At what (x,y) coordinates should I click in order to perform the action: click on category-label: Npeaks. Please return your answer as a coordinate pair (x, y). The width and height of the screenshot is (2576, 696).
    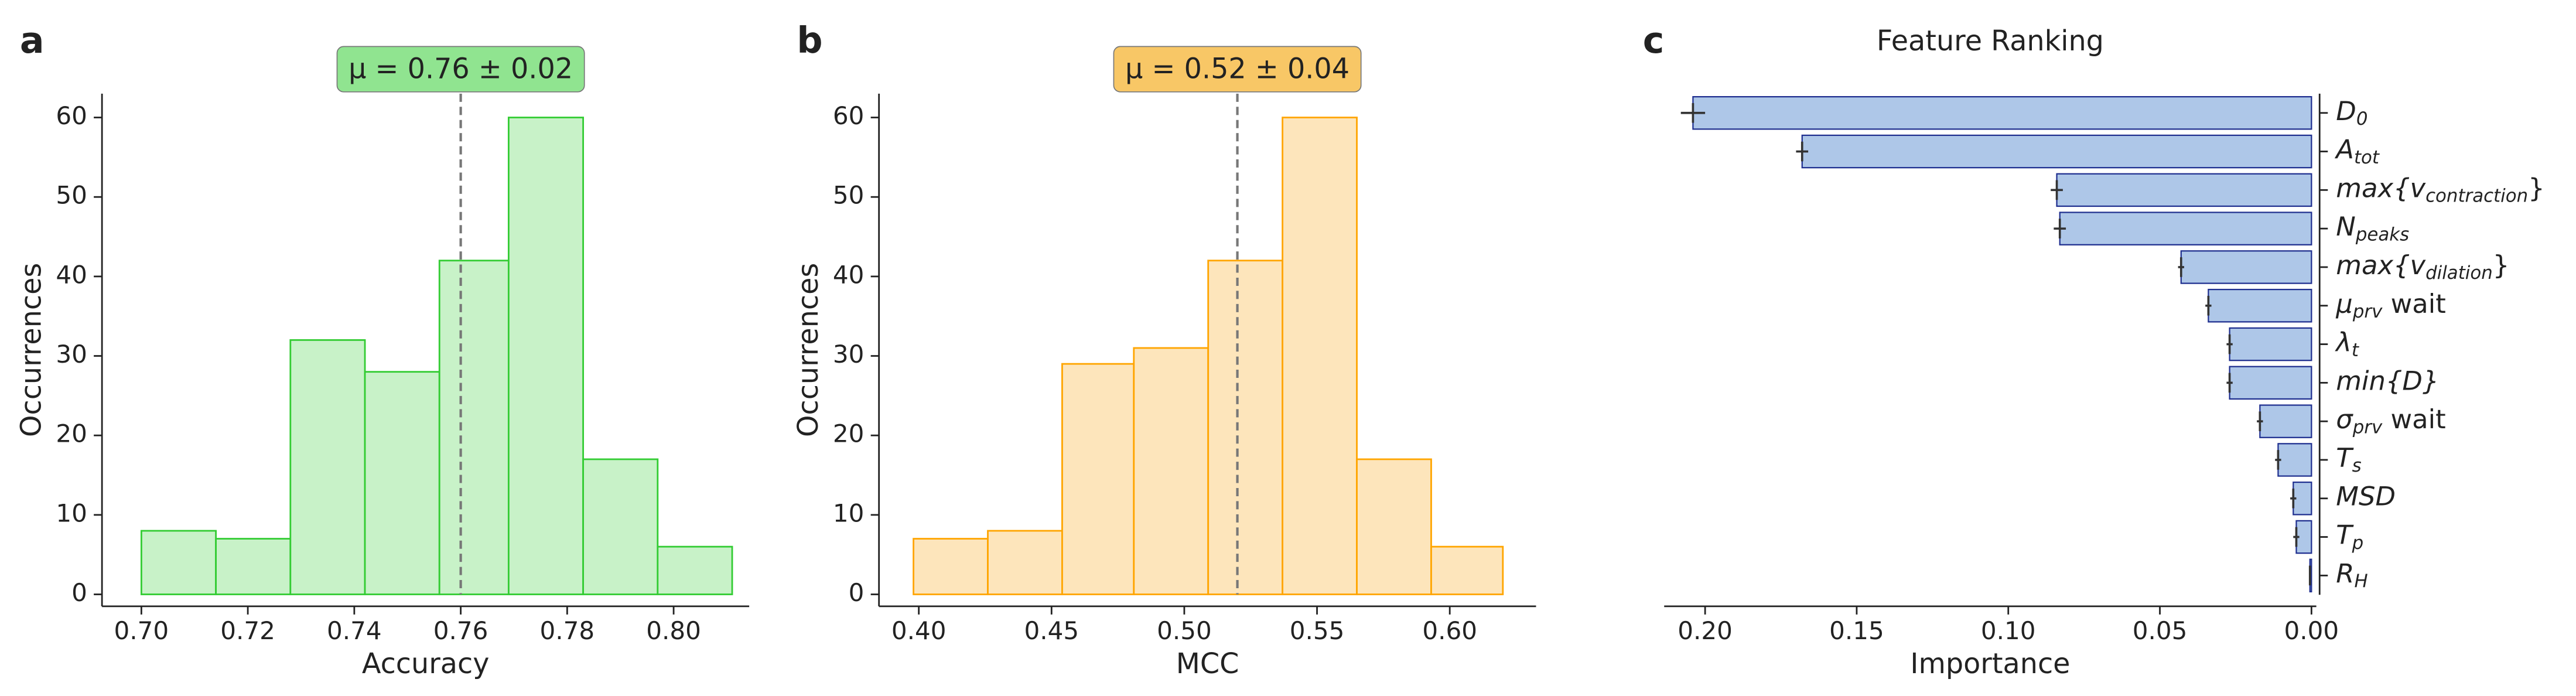
    Looking at the image, I should click on (2373, 228).